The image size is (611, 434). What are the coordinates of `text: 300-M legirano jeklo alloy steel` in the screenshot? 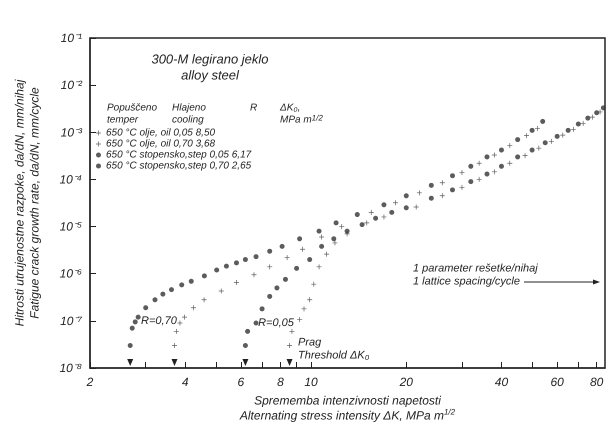 It's located at (210, 67).